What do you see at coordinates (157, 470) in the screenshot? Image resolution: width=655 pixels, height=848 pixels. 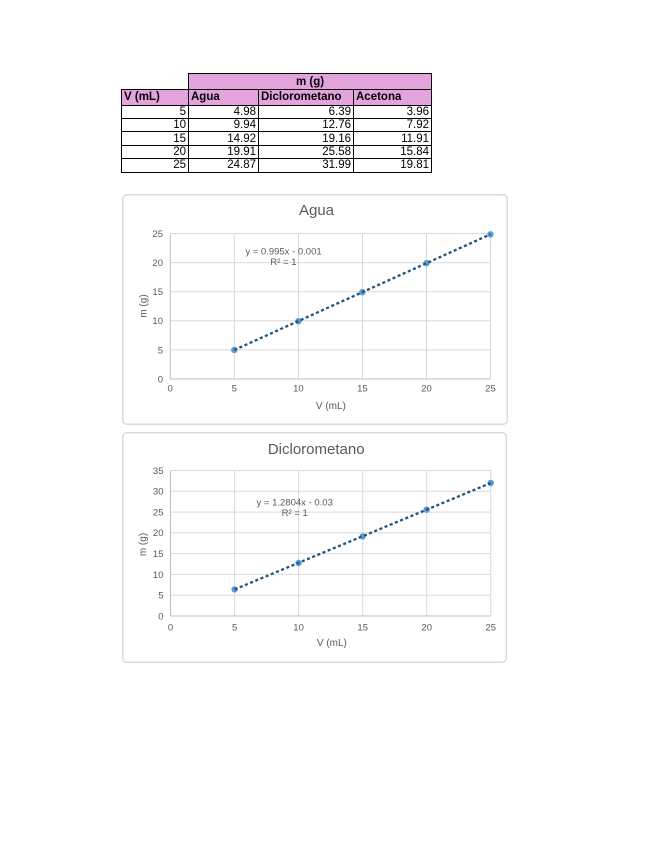 I see `svg-text: 35` at bounding box center [157, 470].